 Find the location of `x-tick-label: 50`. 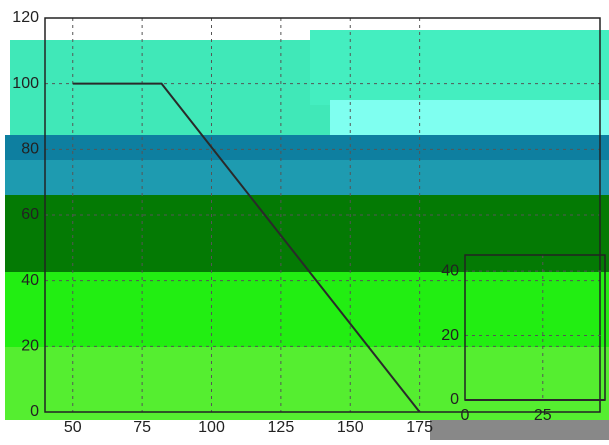

x-tick-label: 50 is located at coordinates (73, 427).